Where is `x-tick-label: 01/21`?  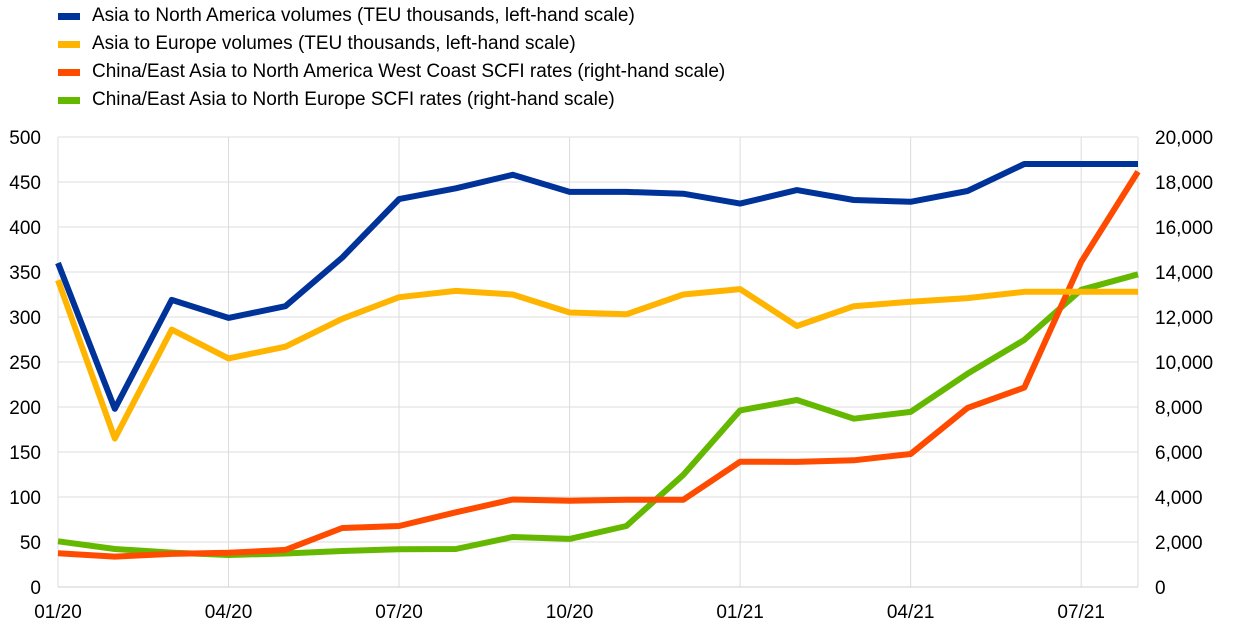 x-tick-label: 01/21 is located at coordinates (740, 612).